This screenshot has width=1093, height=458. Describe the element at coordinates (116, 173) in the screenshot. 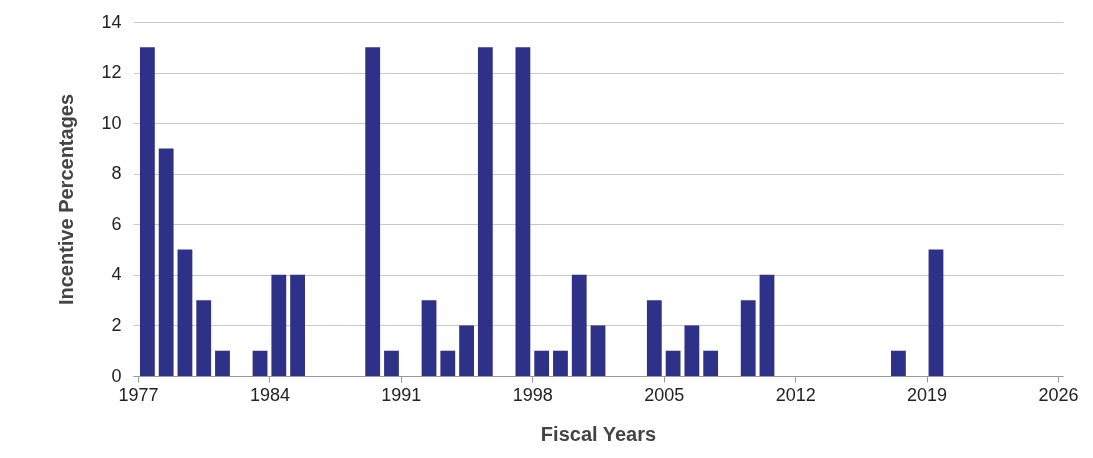

I see `y-tick-label: 8` at that location.